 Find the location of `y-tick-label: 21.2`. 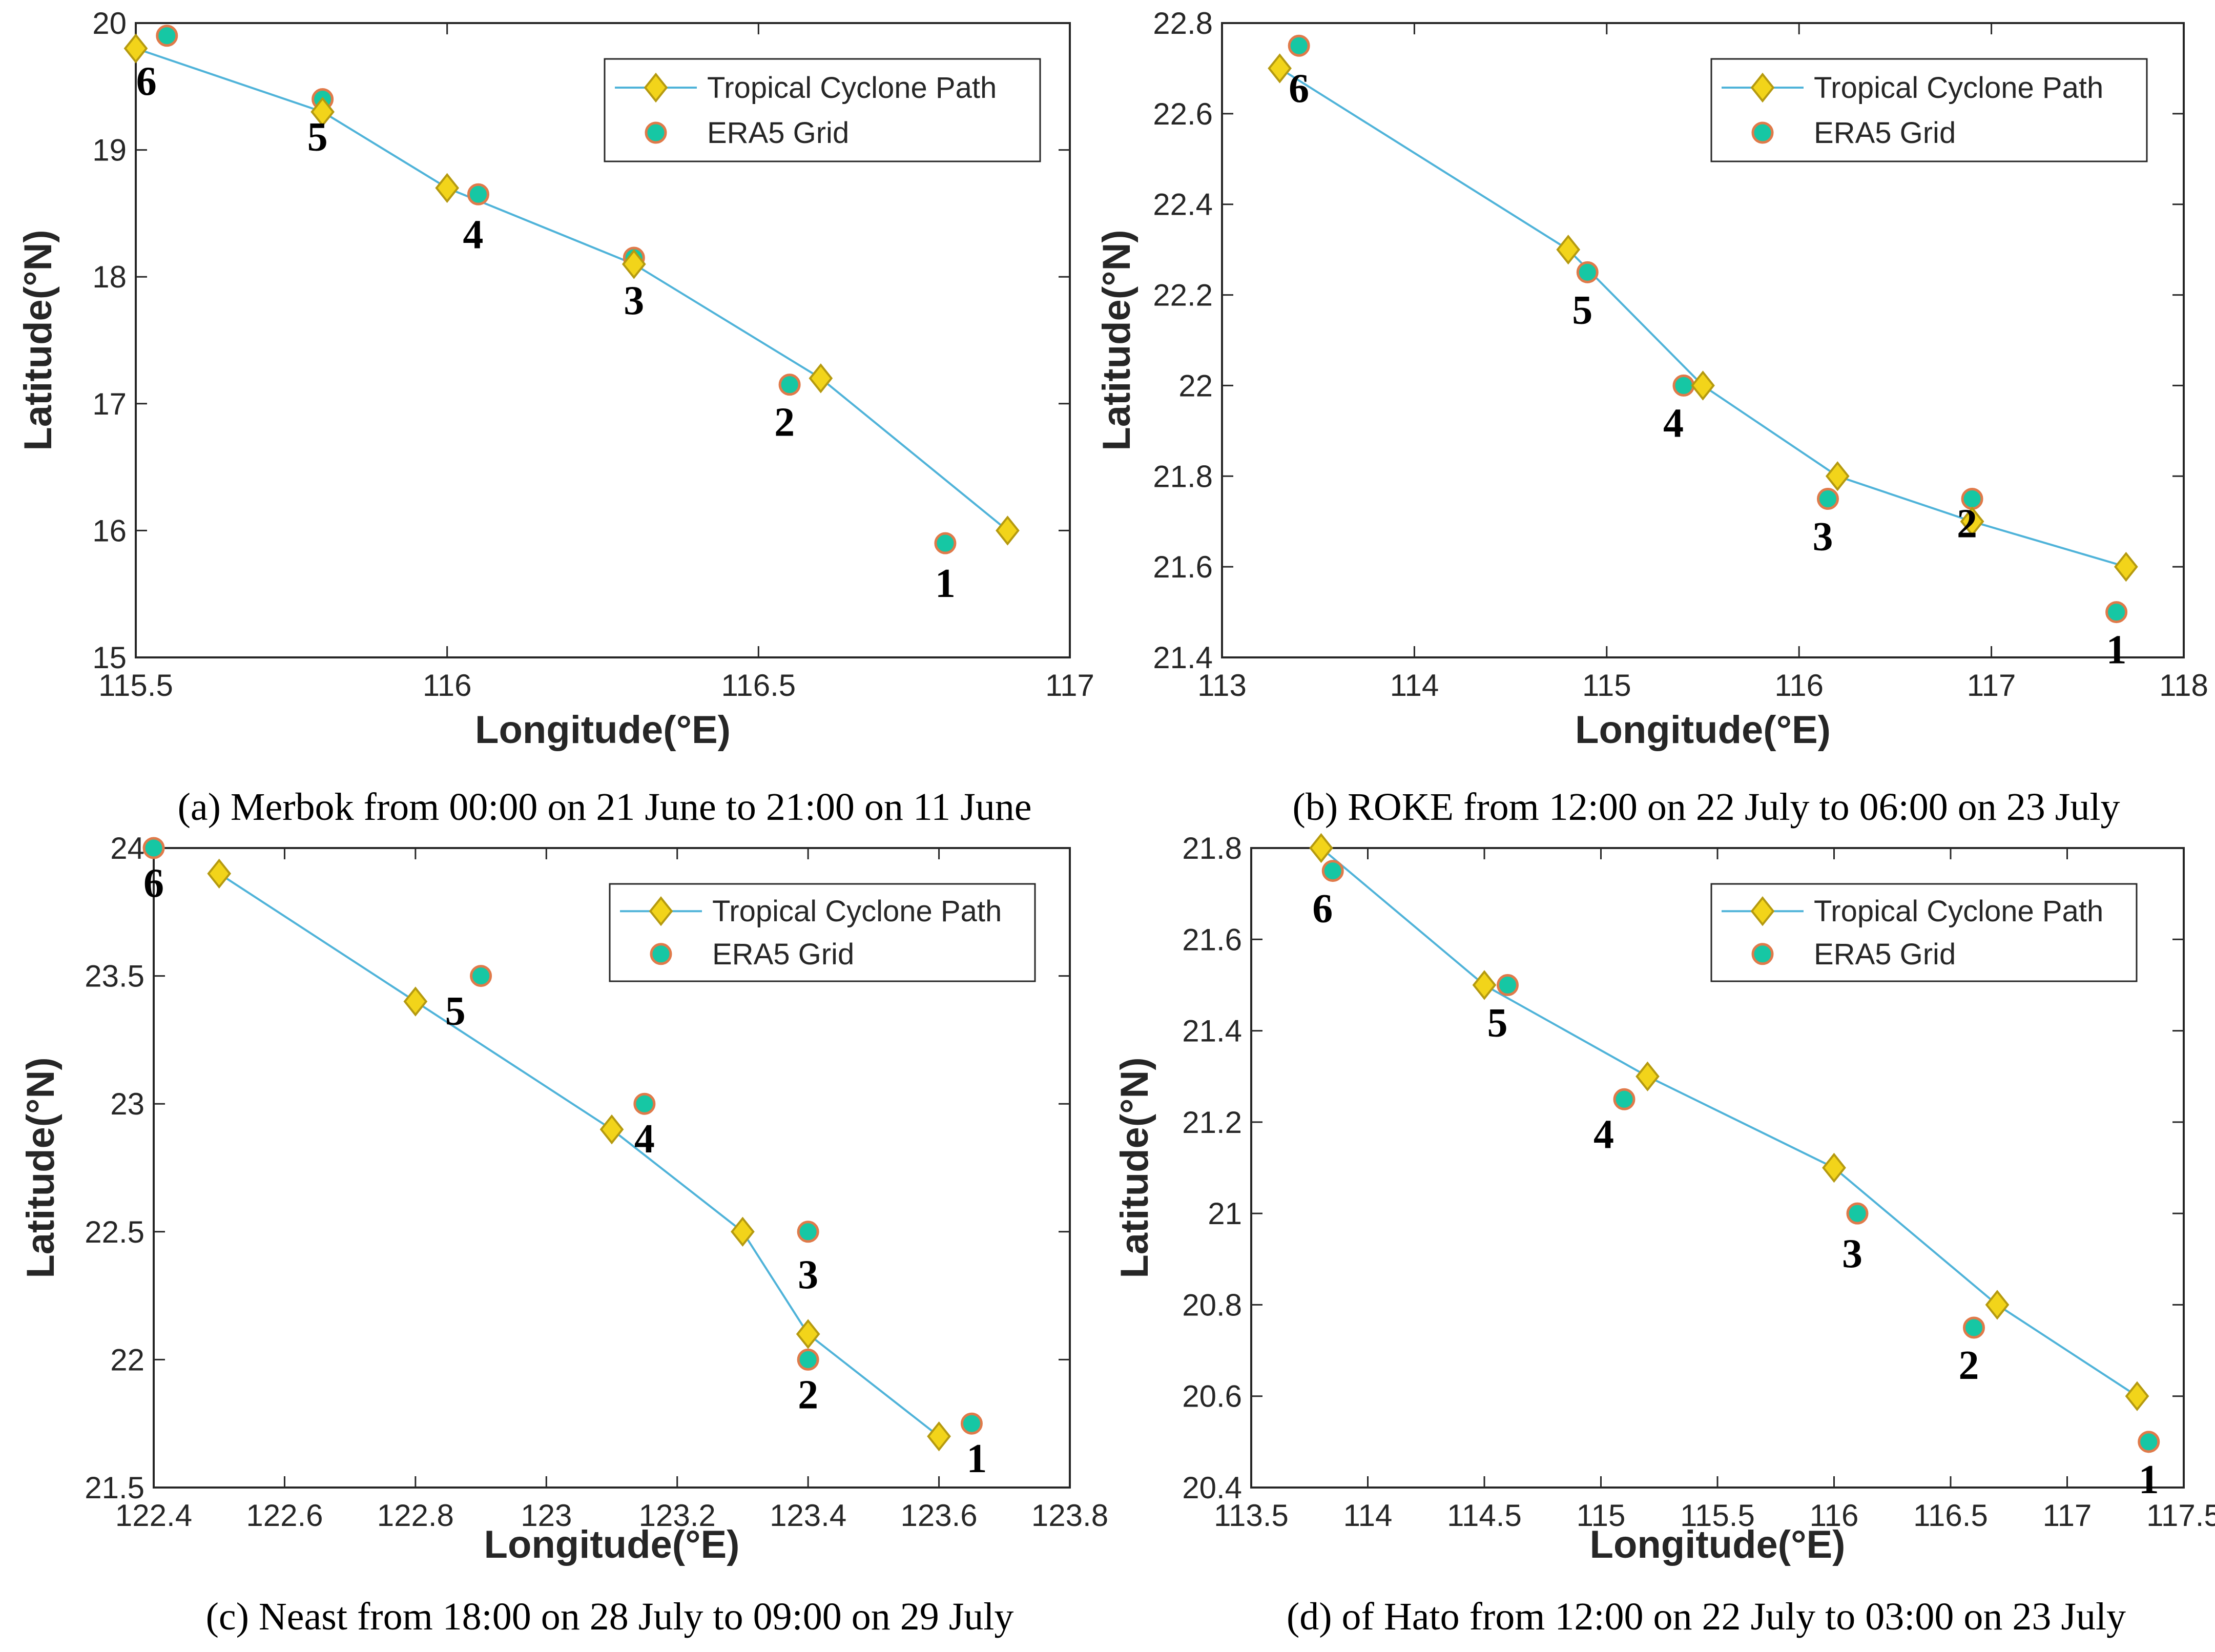

y-tick-label: 21.2 is located at coordinates (1212, 1122).